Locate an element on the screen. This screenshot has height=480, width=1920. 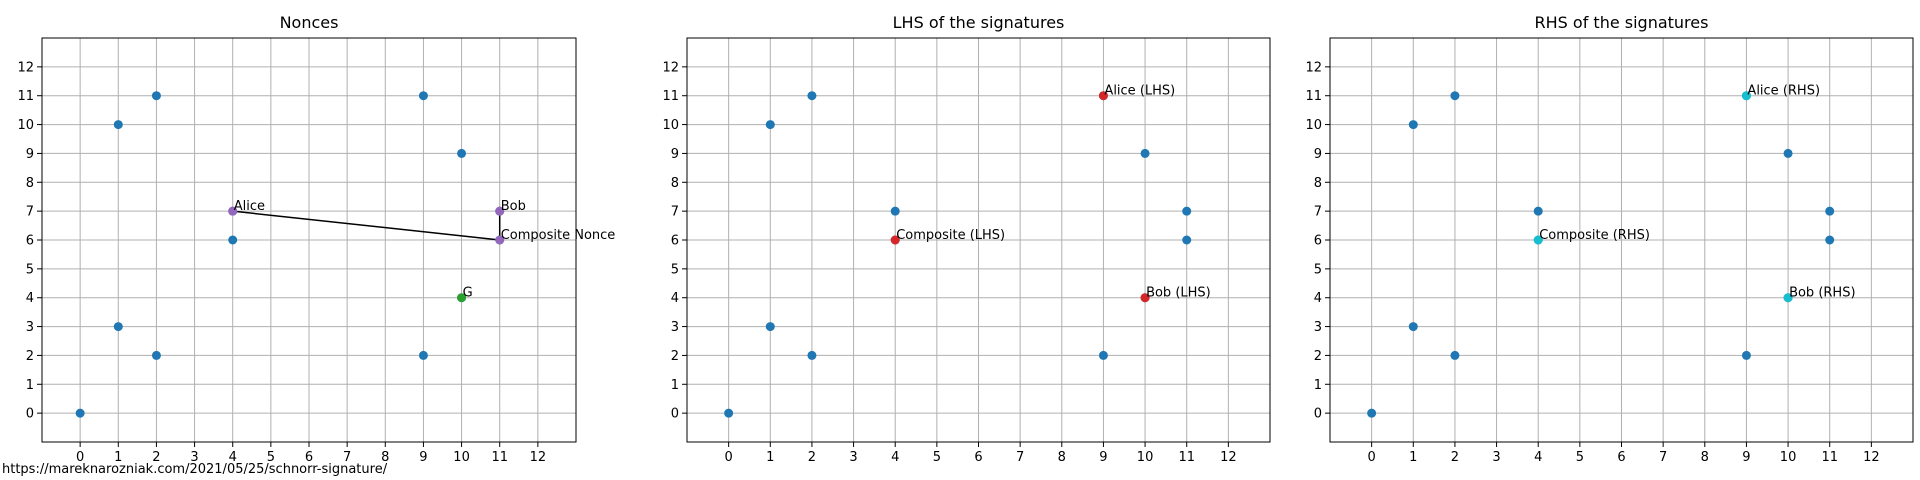
x-tick-label: 5 is located at coordinates (937, 457).